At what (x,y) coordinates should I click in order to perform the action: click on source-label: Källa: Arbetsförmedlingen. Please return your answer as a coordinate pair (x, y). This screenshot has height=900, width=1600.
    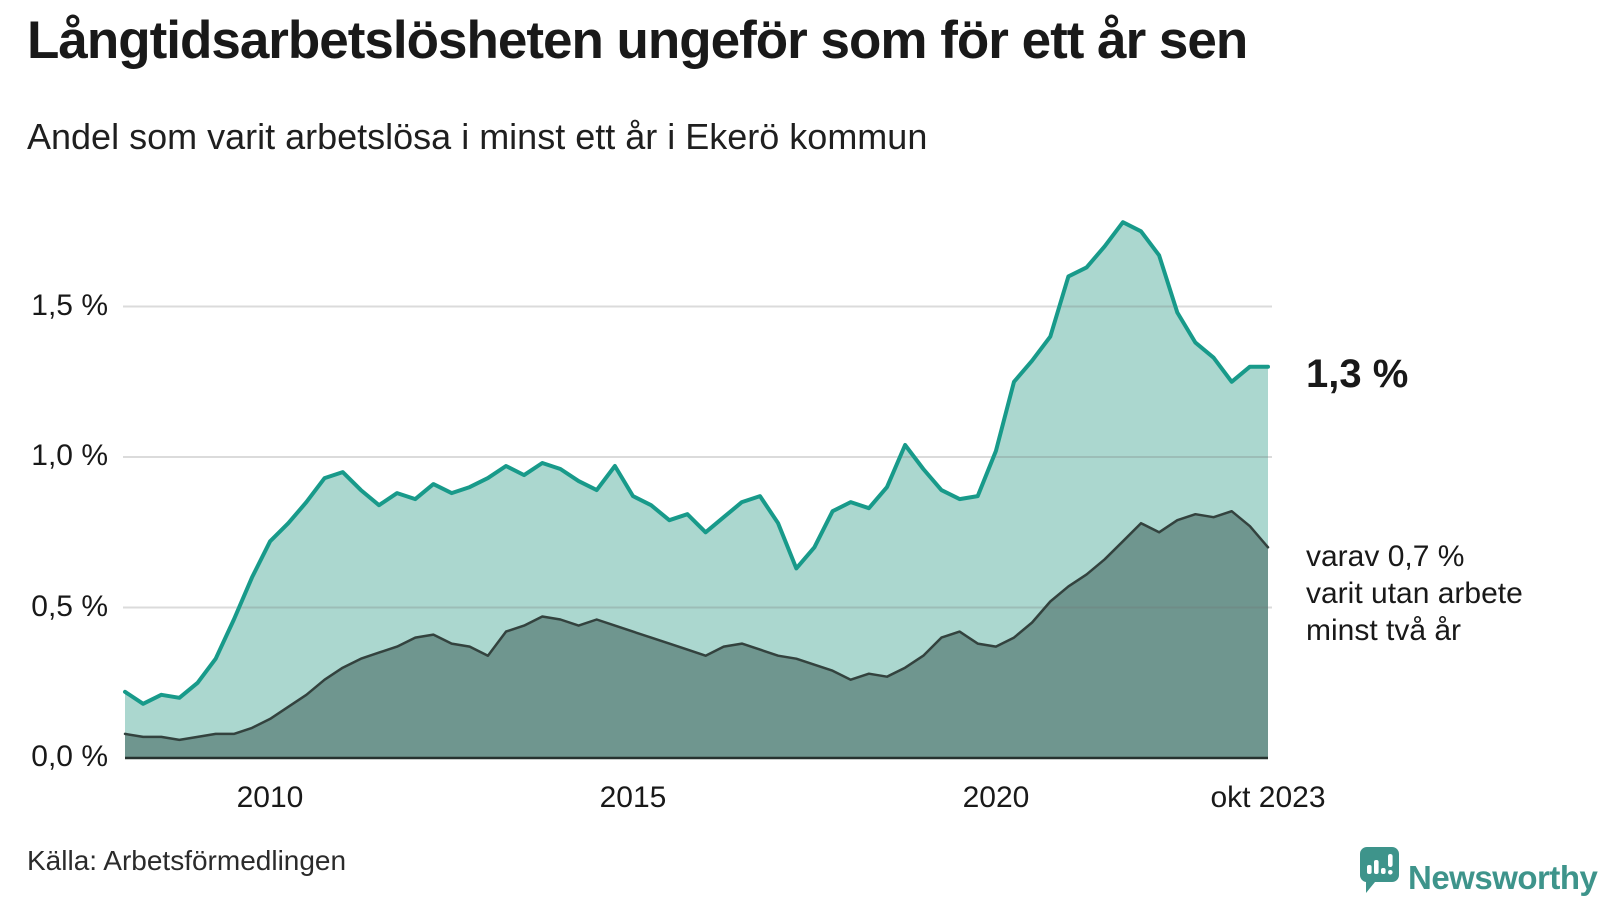
    Looking at the image, I should click on (187, 860).